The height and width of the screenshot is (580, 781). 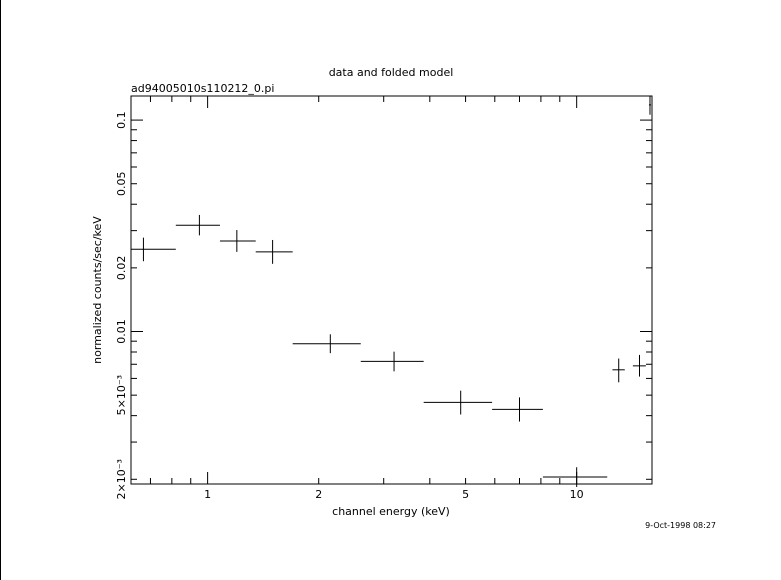 I want to click on y-tick-labels: 2×10⁻³ 5×10⁻³ 0.01 0.02 0.05 0.1, so click(x=121, y=305).